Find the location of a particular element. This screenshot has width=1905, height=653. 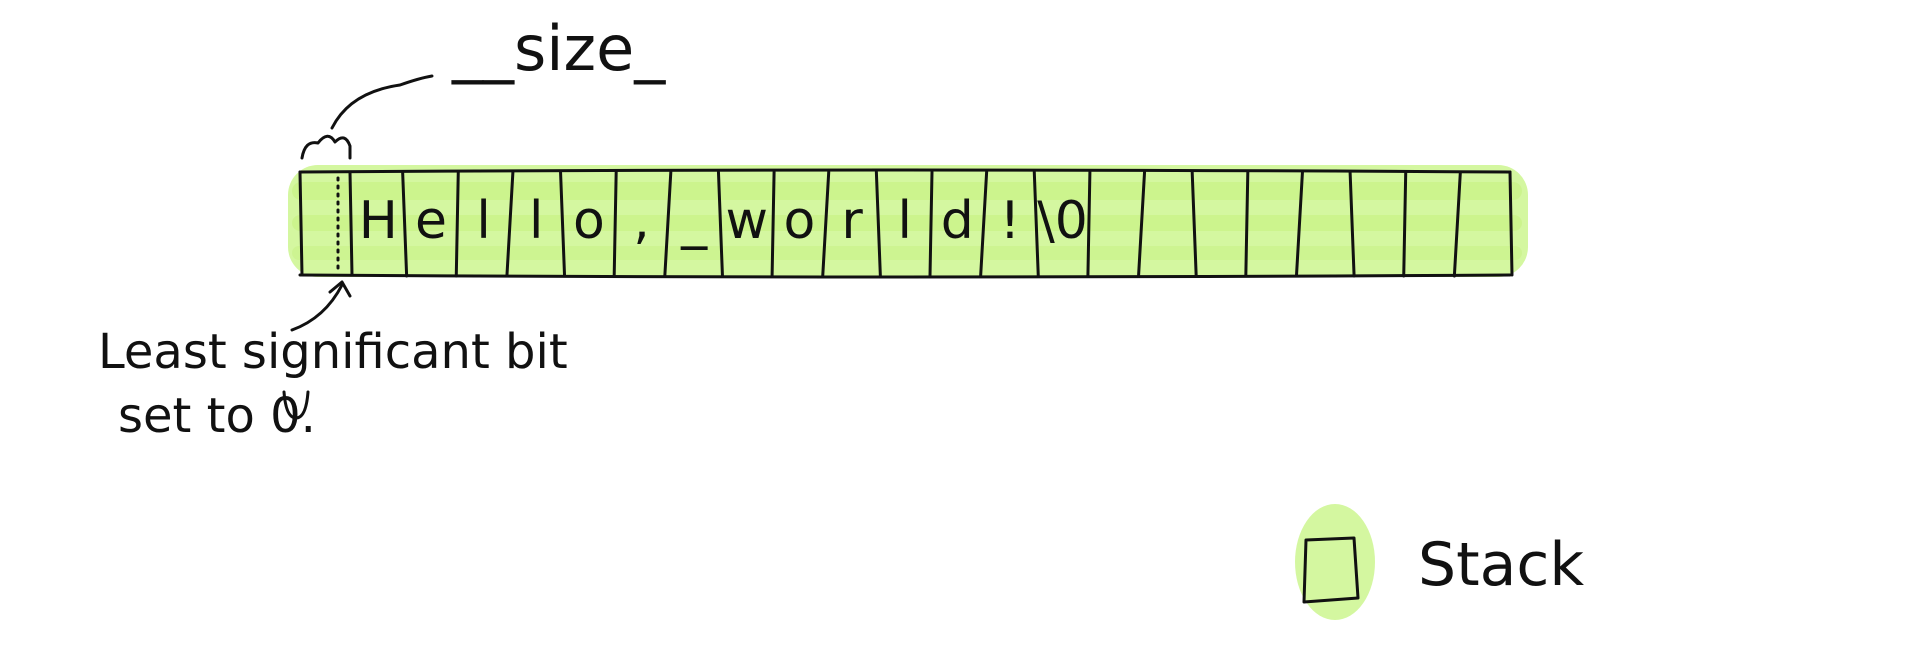

buffer-highlight is located at coordinates (908, 221).